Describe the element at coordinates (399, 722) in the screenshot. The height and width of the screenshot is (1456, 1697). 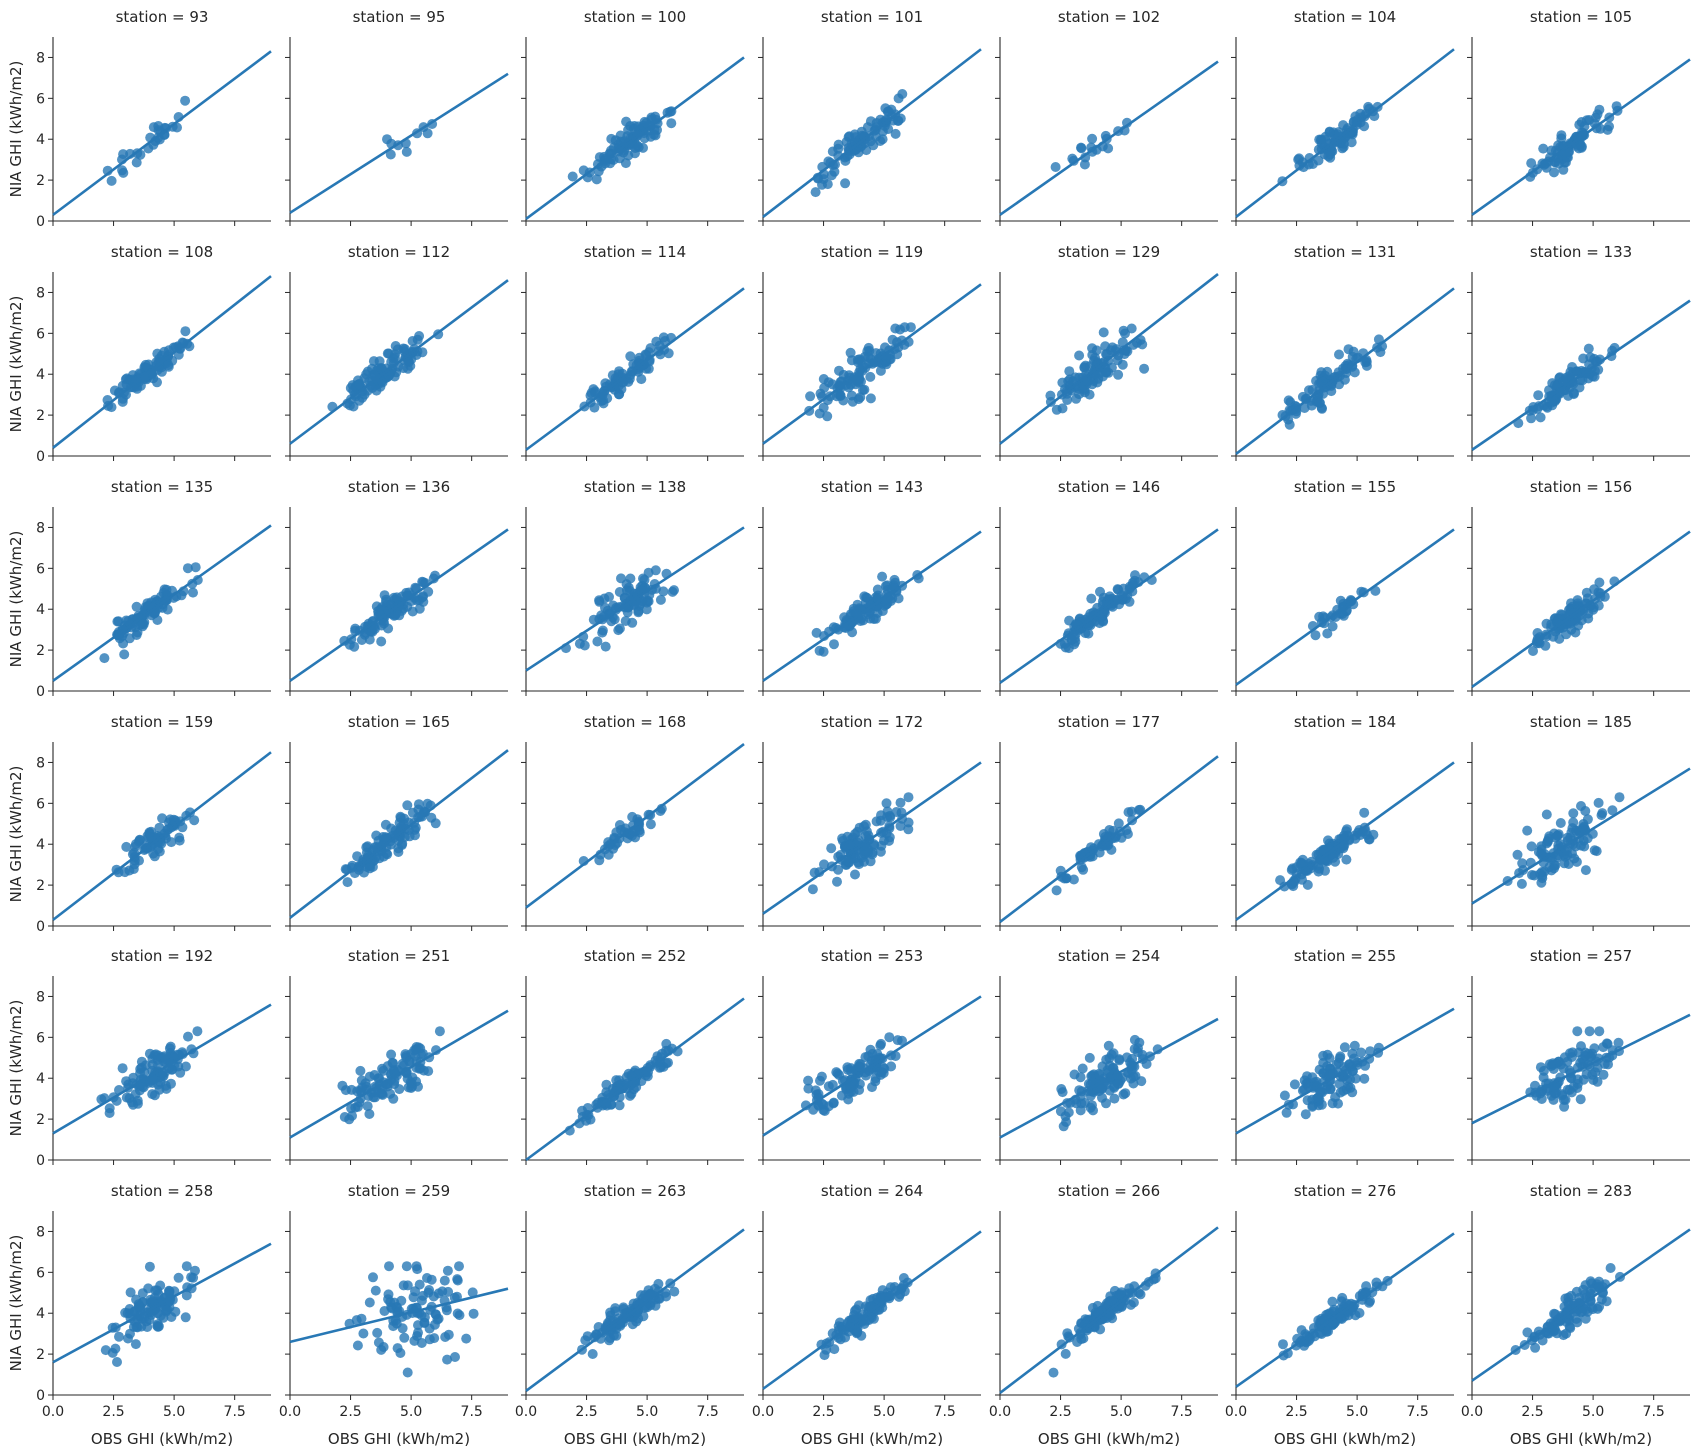
I see `panel-title: station = 165` at that location.